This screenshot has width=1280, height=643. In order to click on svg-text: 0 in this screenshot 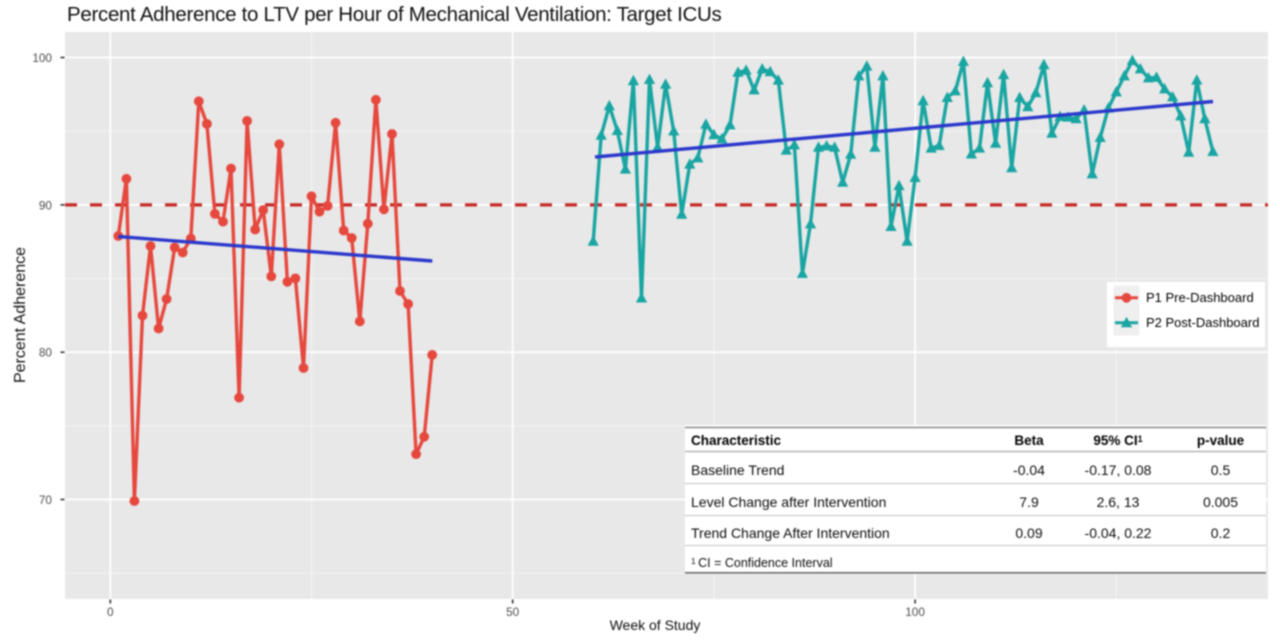, I will do `click(110, 612)`.